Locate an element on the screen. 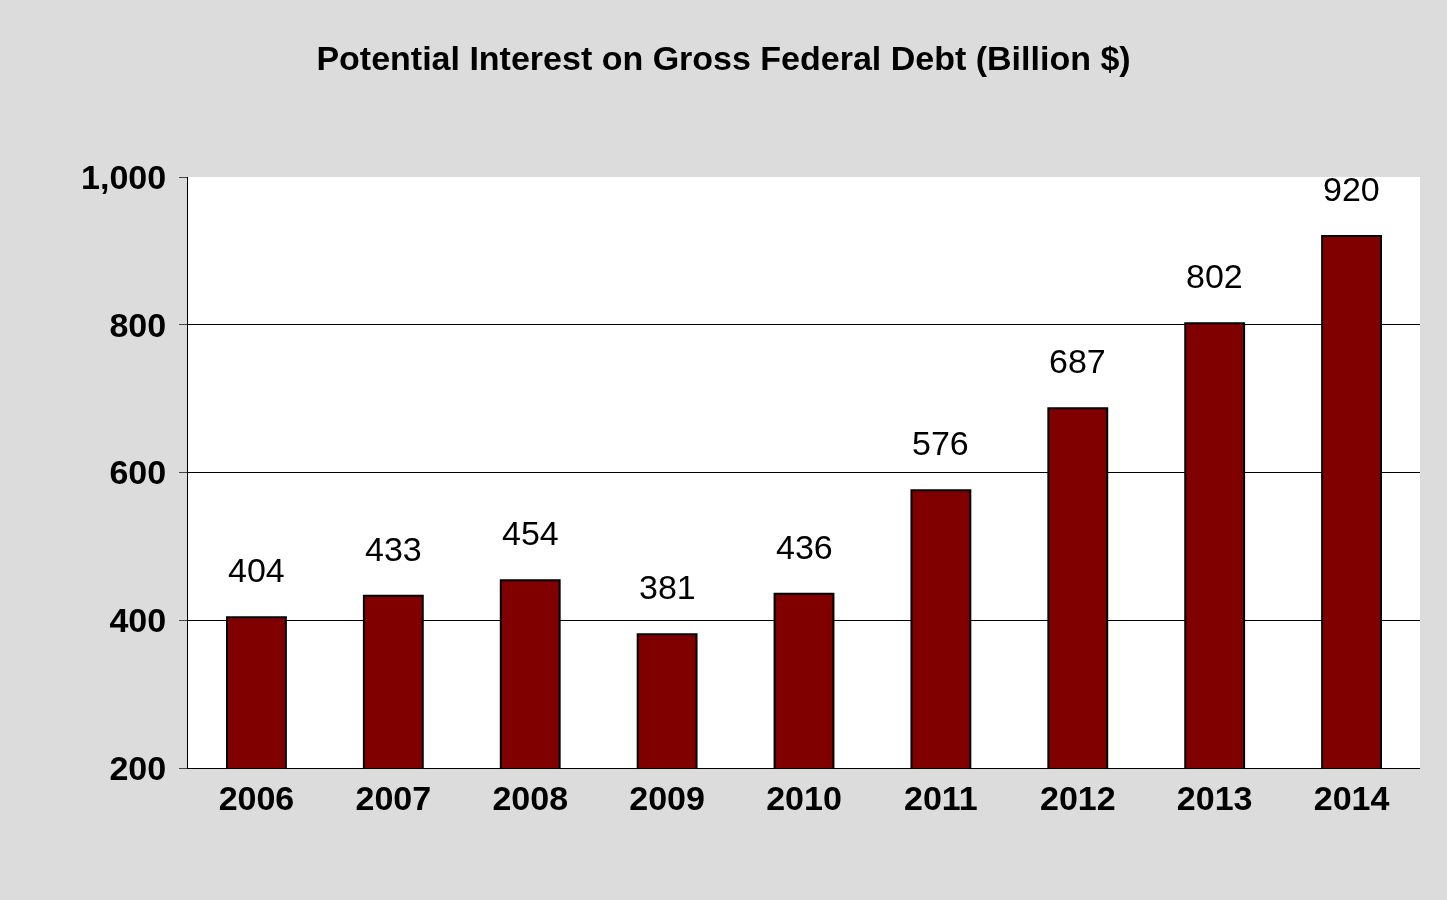 The image size is (1447, 900). x-tick-label: 2011 is located at coordinates (941, 797).